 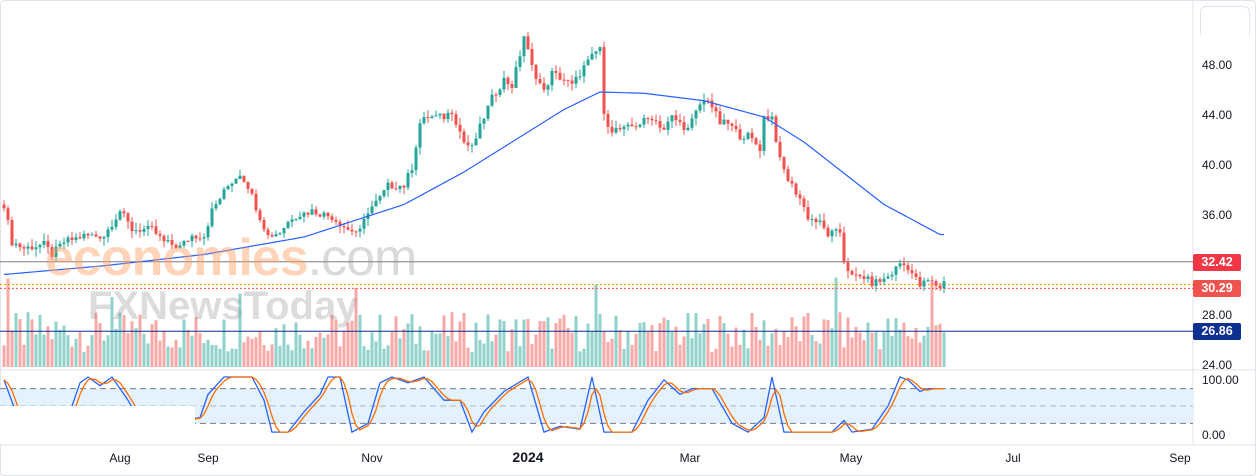 What do you see at coordinates (1217, 332) in the screenshot?
I see `price-tag: 26.86` at bounding box center [1217, 332].